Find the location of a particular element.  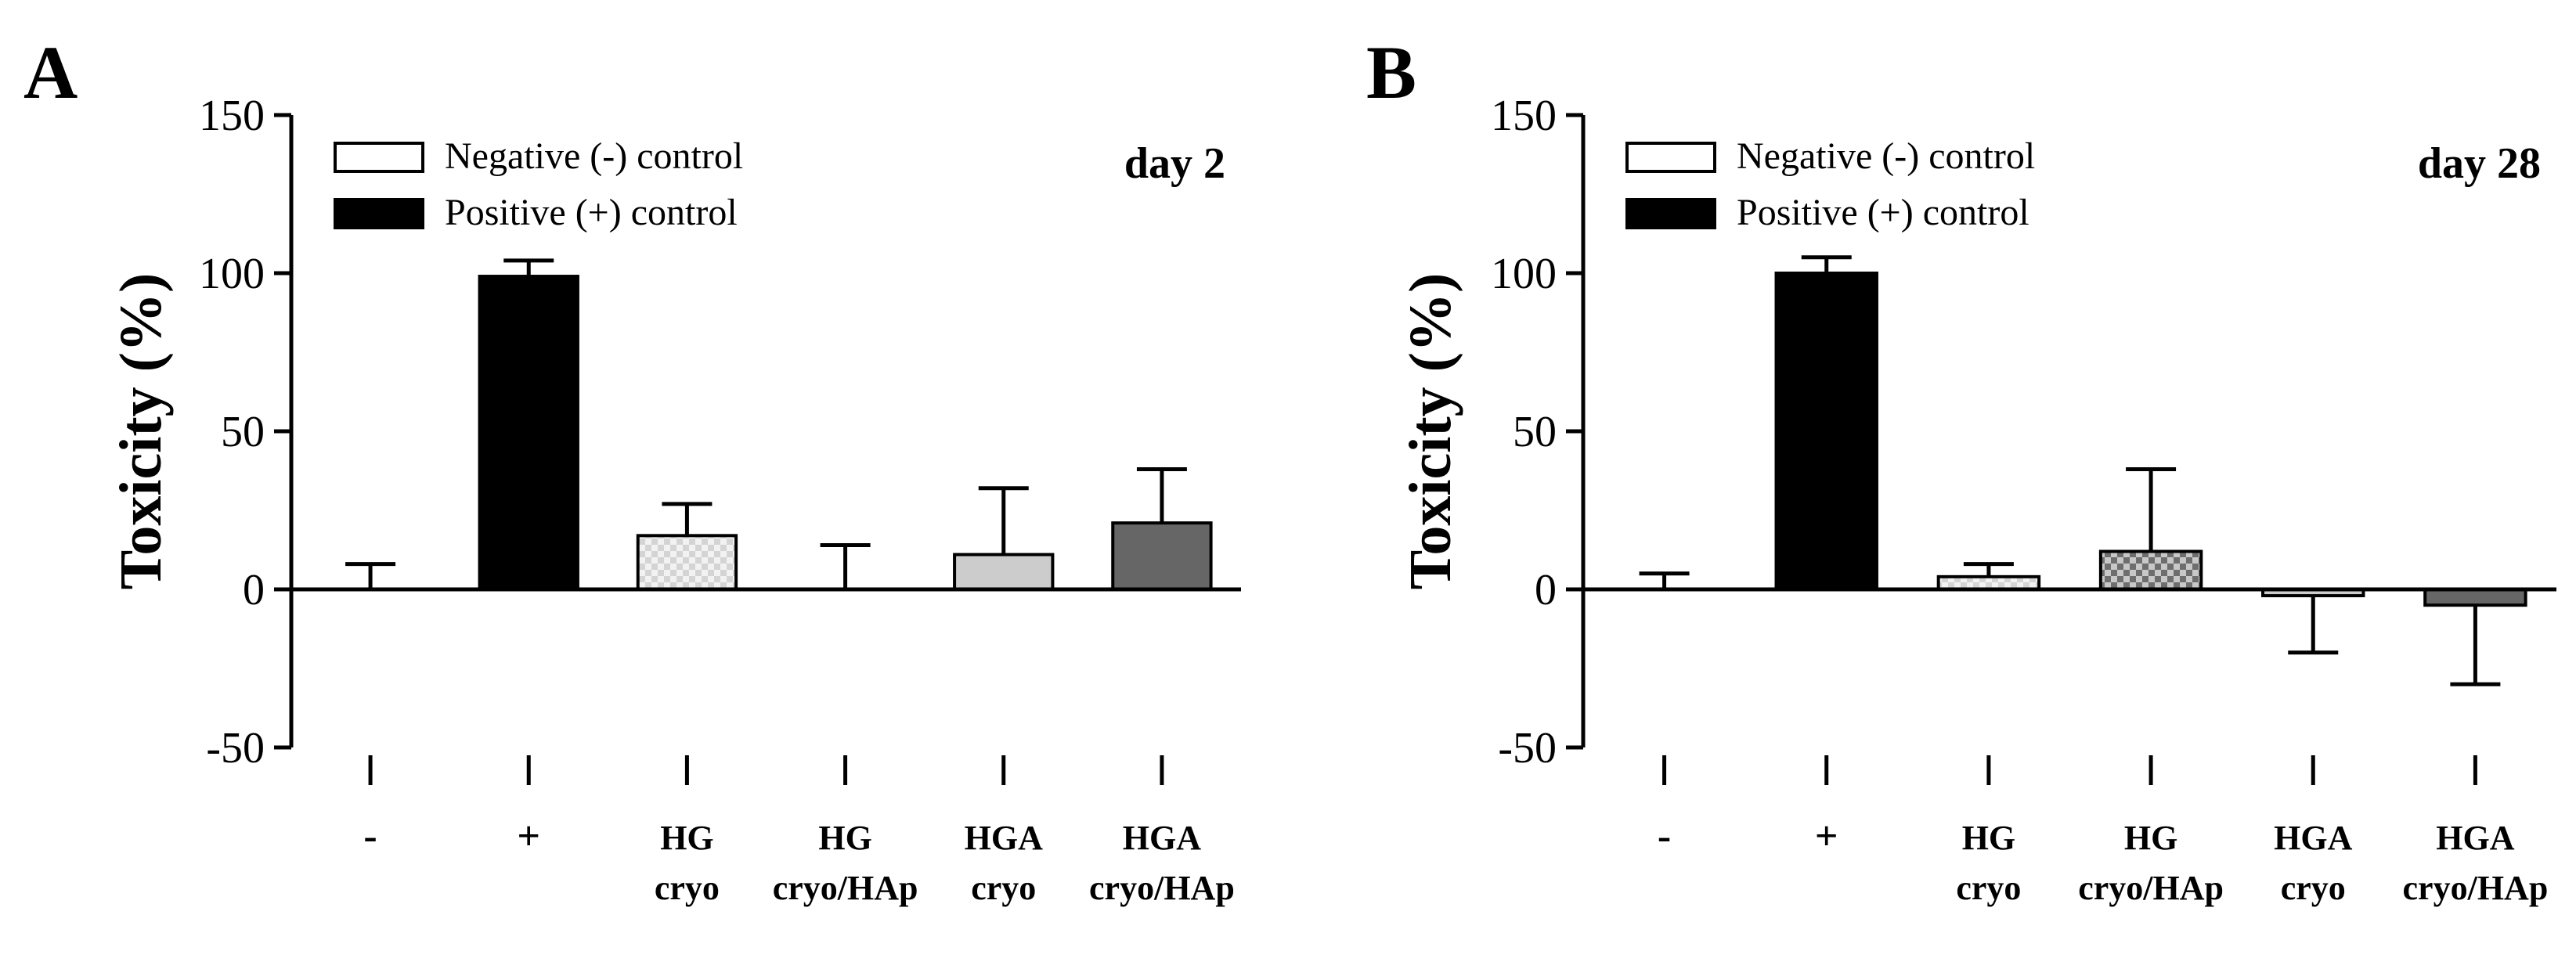

panel-letter: B is located at coordinates (1391, 72).